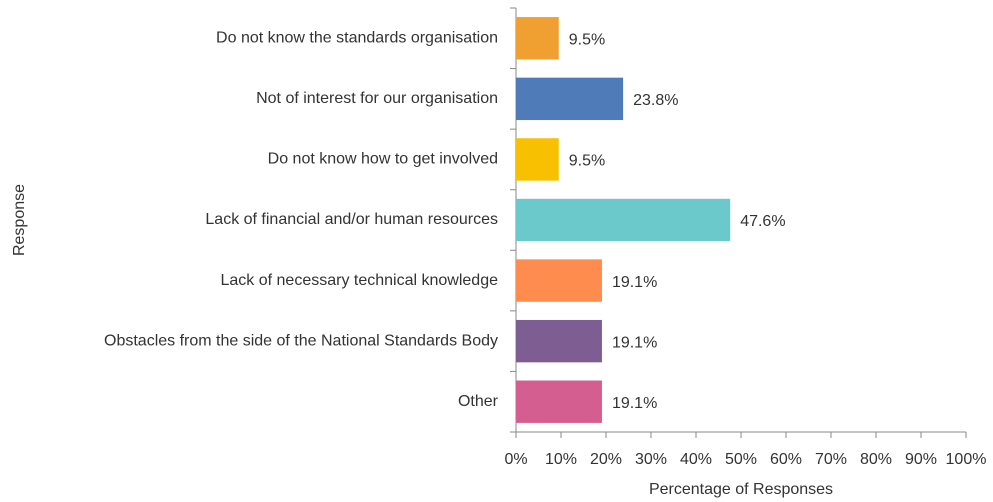  Describe the element at coordinates (515, 459) in the screenshot. I see `x-tick-label: 0%` at that location.